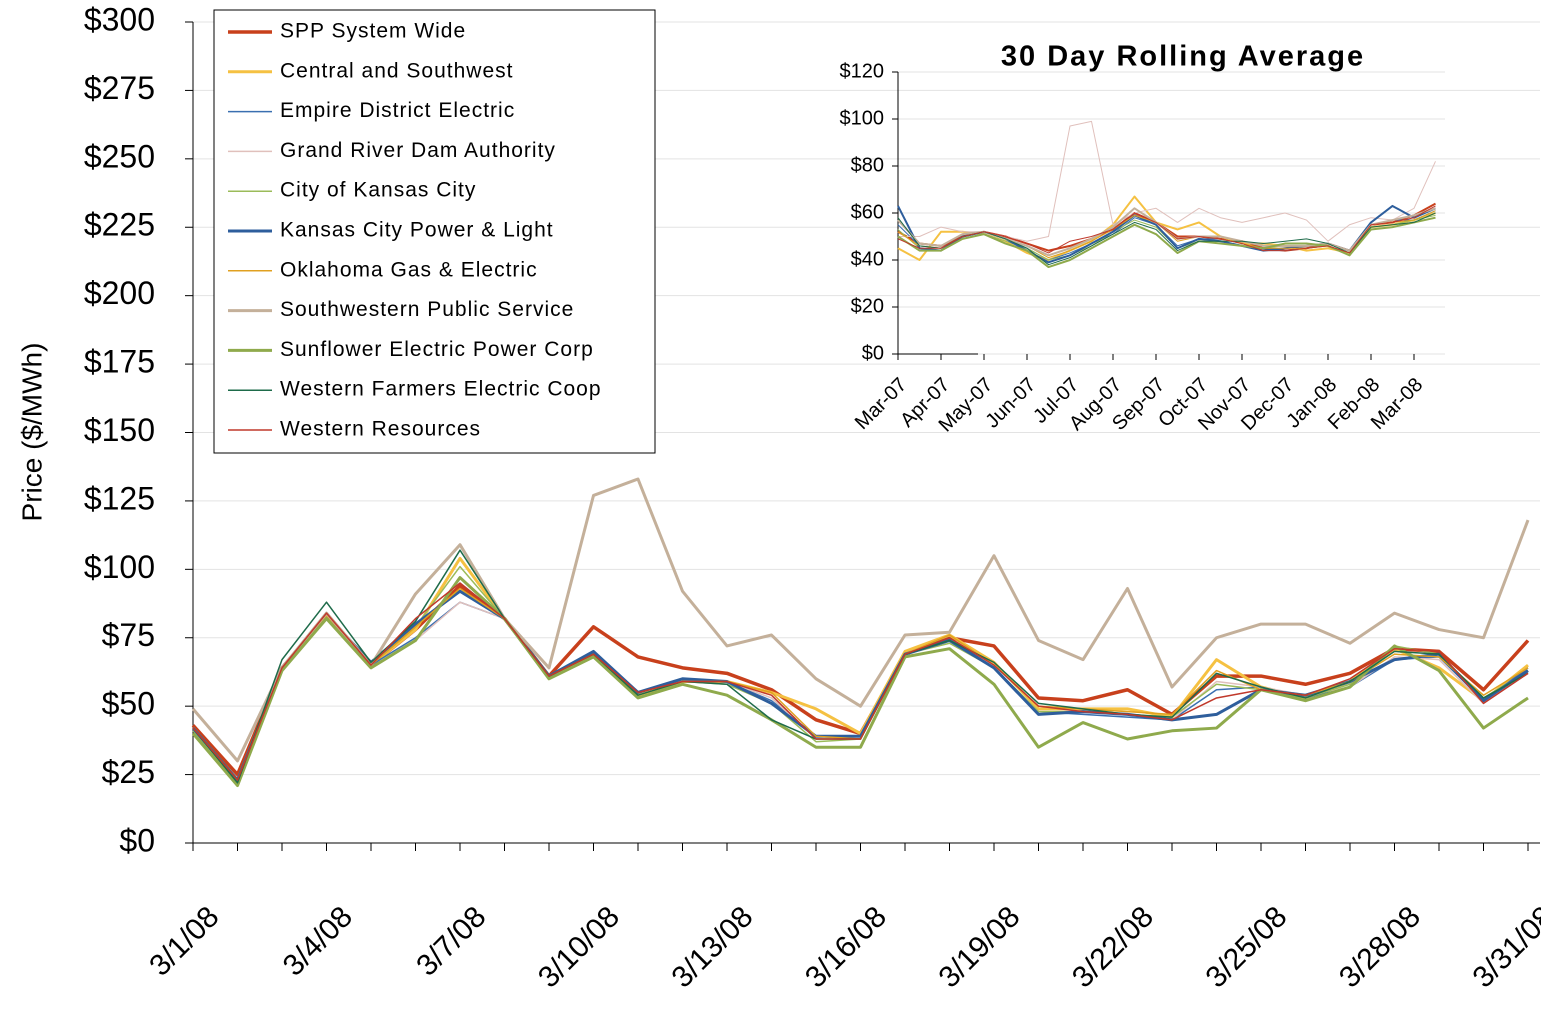 This screenshot has height=1029, width=1541. Describe the element at coordinates (184, 941) in the screenshot. I see `x-tick-label: 3/1/08` at that location.